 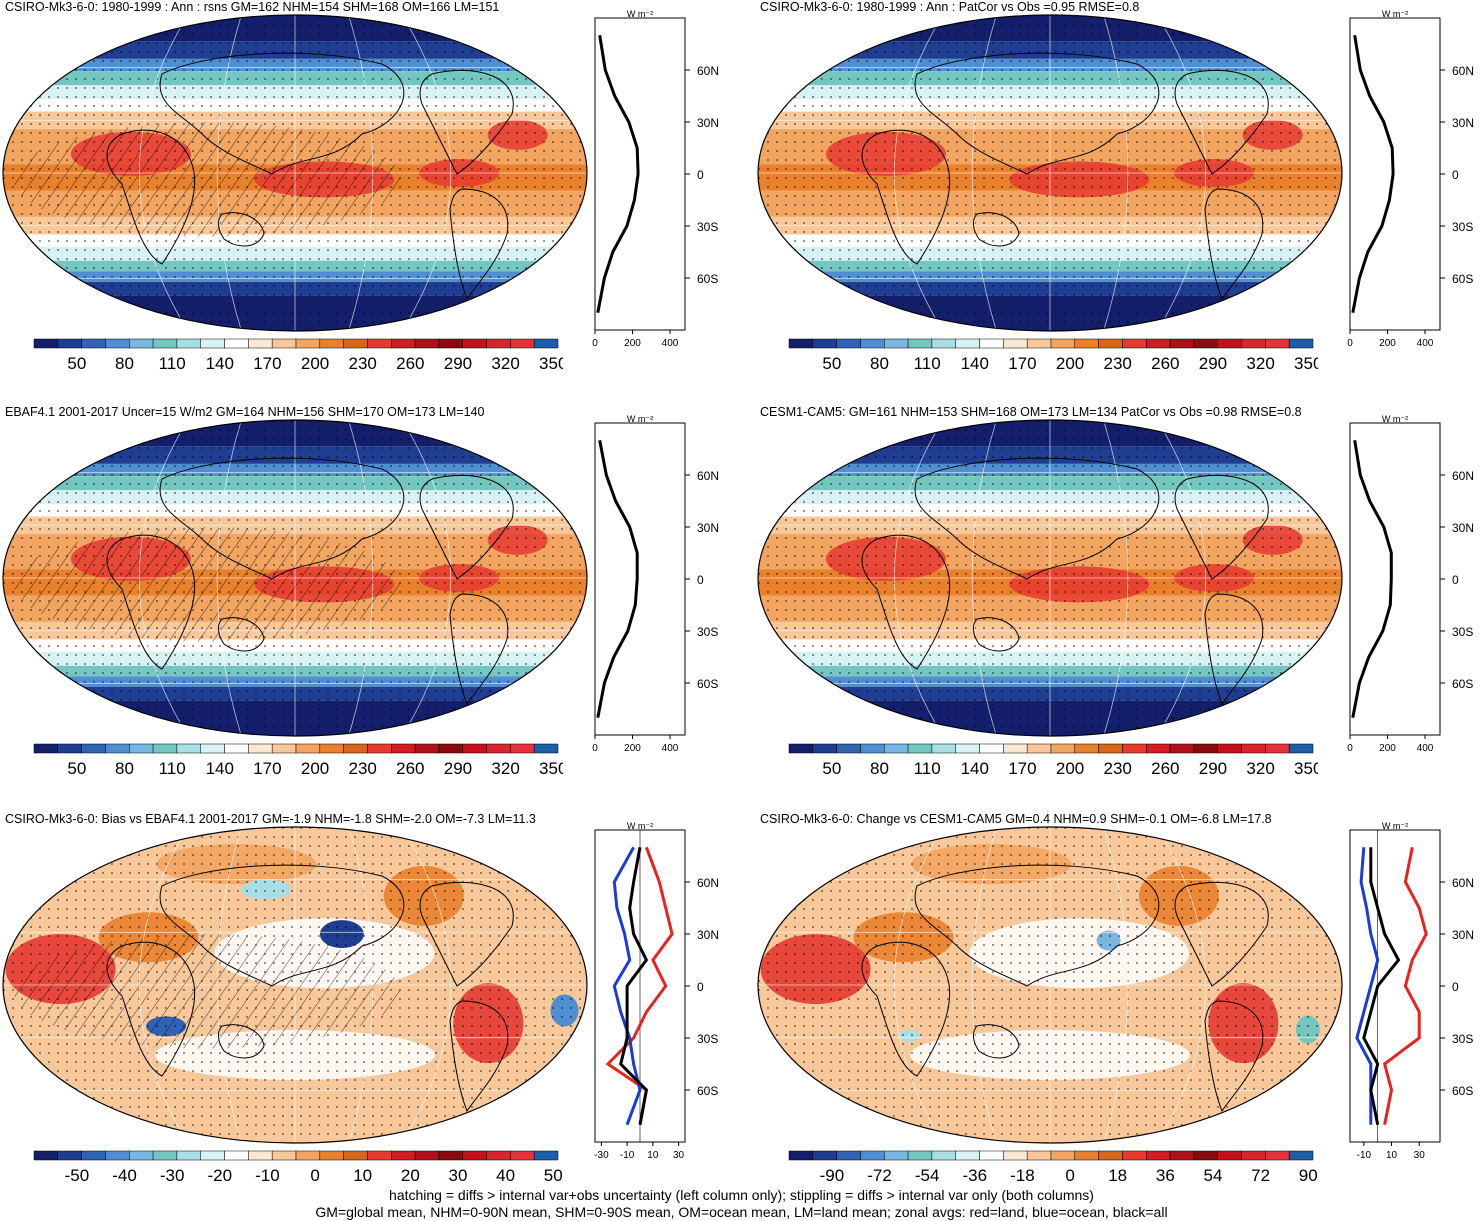 What do you see at coordinates (1165, 363) in the screenshot?
I see `colorbar-label: 260` at bounding box center [1165, 363].